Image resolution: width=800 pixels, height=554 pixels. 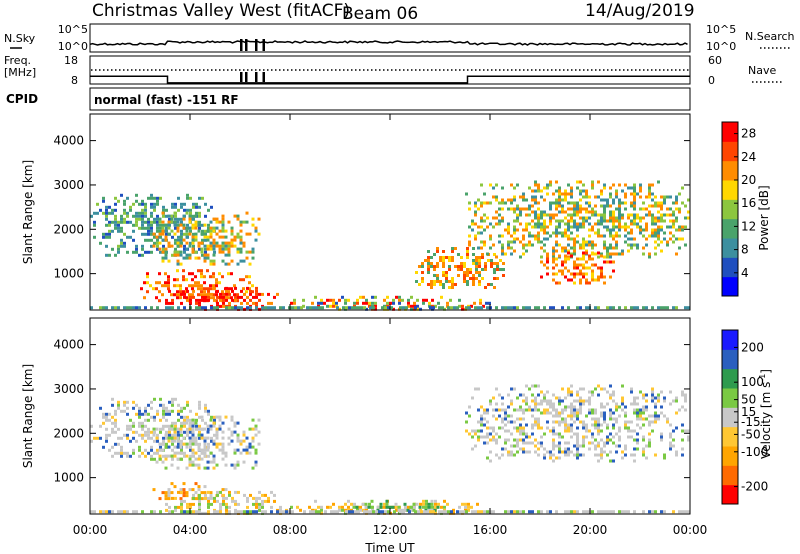 What do you see at coordinates (730, 398) in the screenshot?
I see `colorbar-swatch` at bounding box center [730, 398].